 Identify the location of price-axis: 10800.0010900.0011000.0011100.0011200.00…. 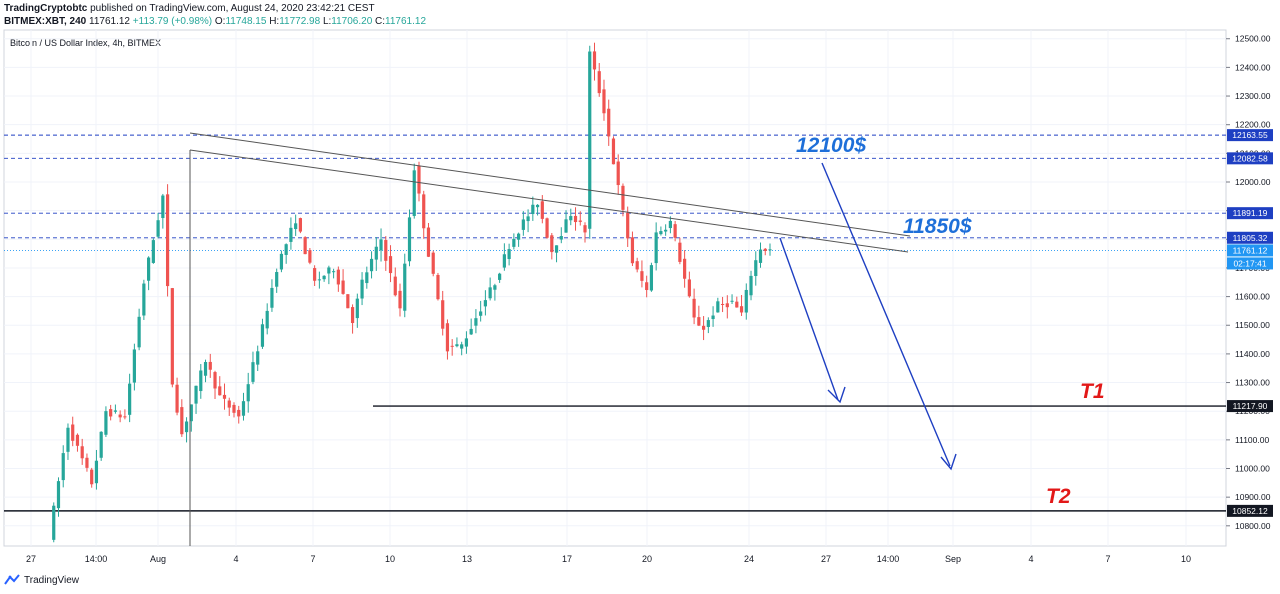
(1248, 282).